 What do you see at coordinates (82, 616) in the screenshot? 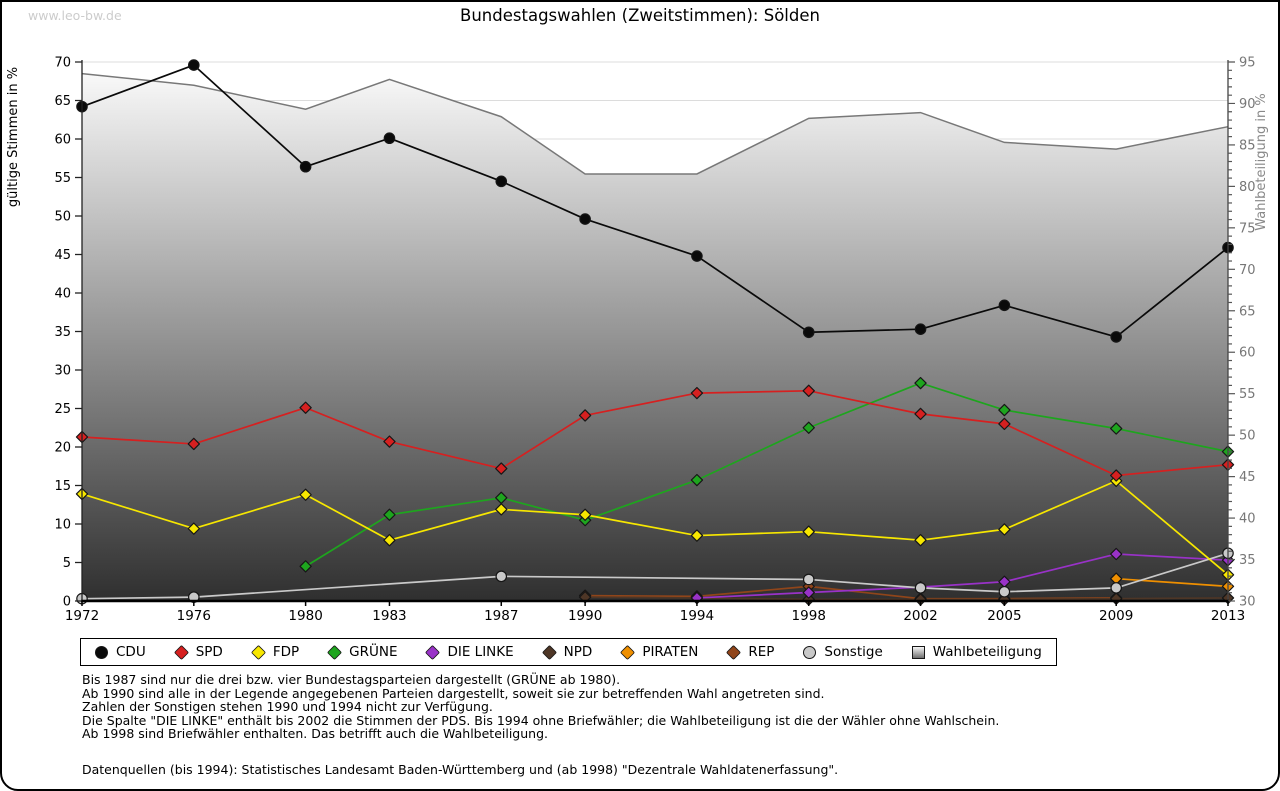
I see `svg-text: 1972` at bounding box center [82, 616].